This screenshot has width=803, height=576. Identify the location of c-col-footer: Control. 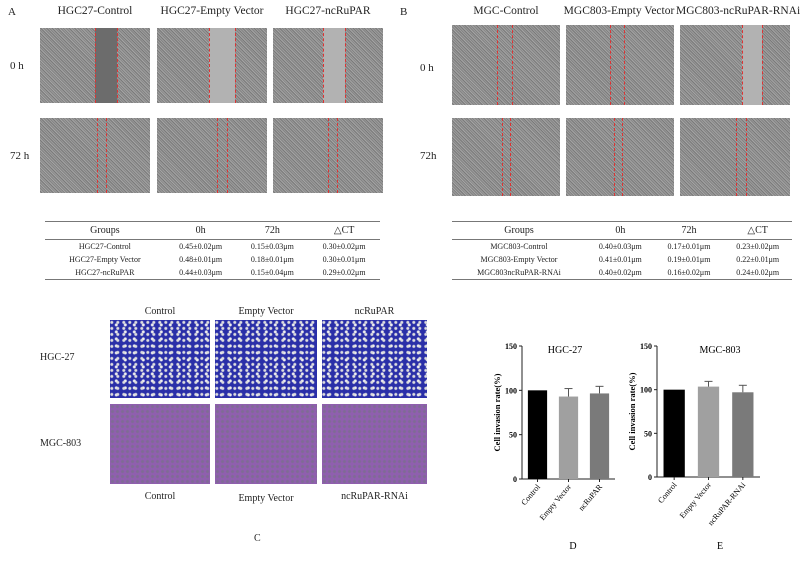
(160, 496).